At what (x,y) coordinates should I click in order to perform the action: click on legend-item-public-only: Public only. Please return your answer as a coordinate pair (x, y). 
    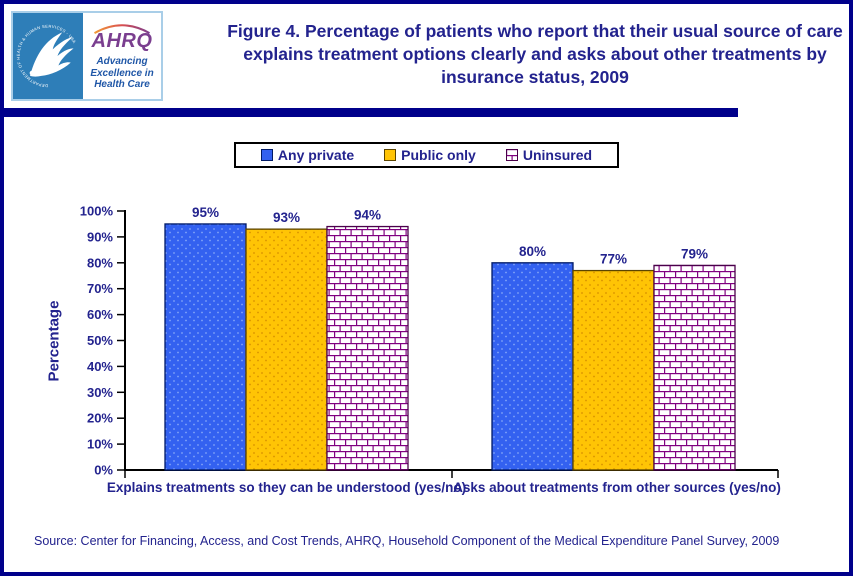
    Looking at the image, I should click on (430, 155).